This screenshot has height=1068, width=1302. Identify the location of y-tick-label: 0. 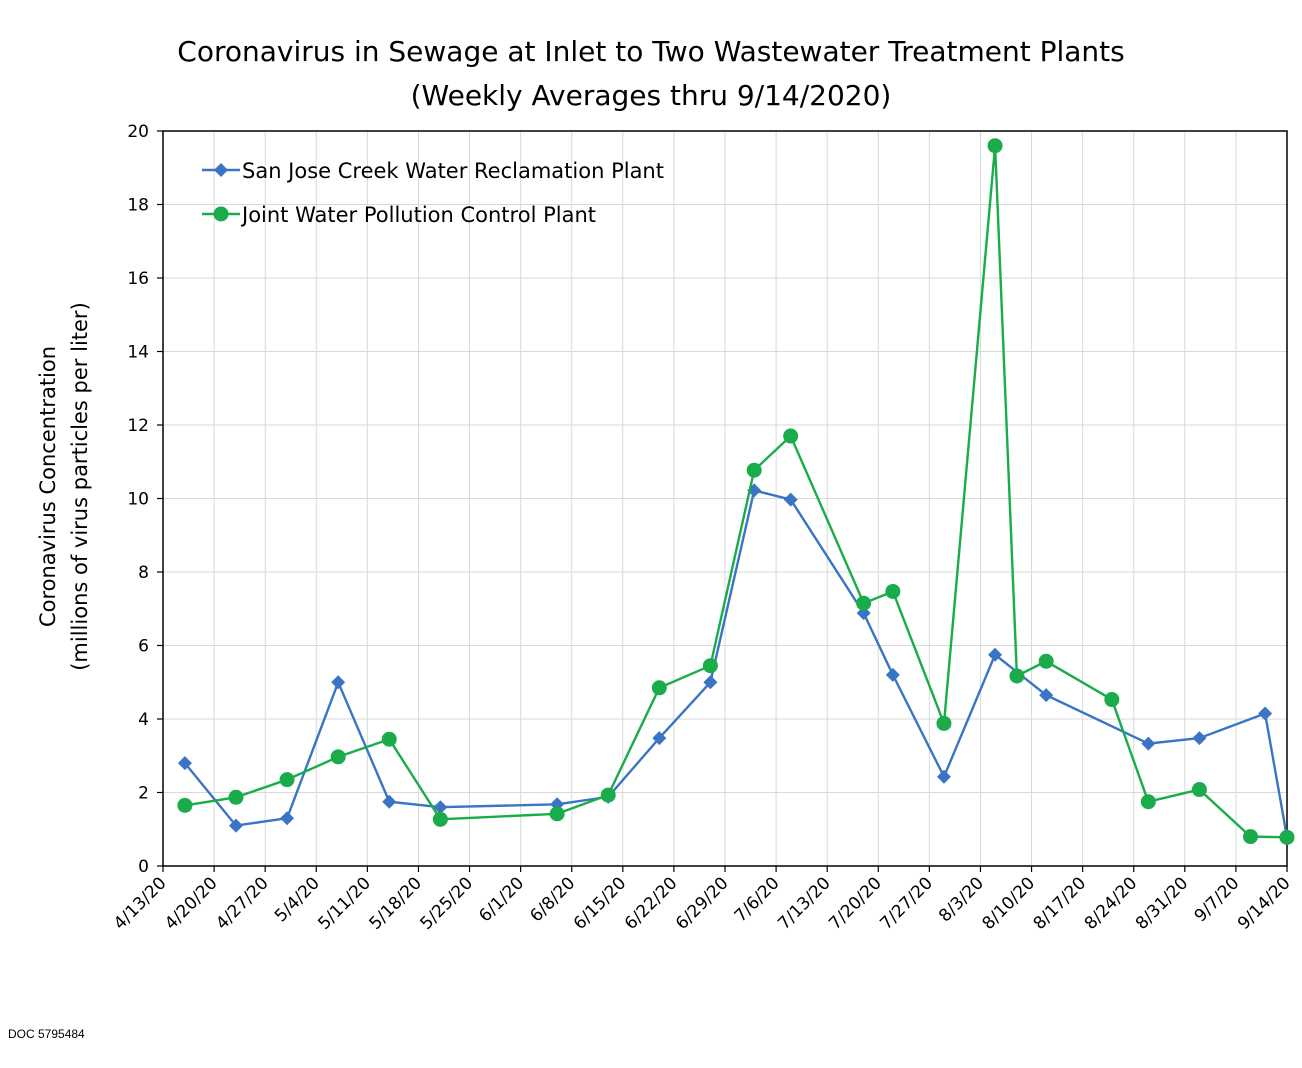
(143, 867).